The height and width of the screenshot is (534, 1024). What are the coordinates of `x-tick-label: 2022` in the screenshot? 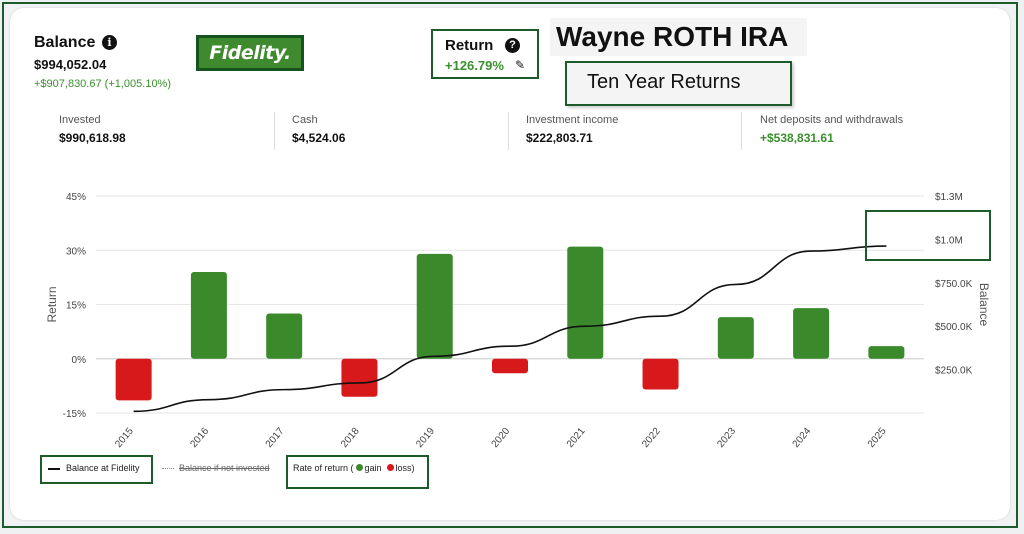 It's located at (651, 438).